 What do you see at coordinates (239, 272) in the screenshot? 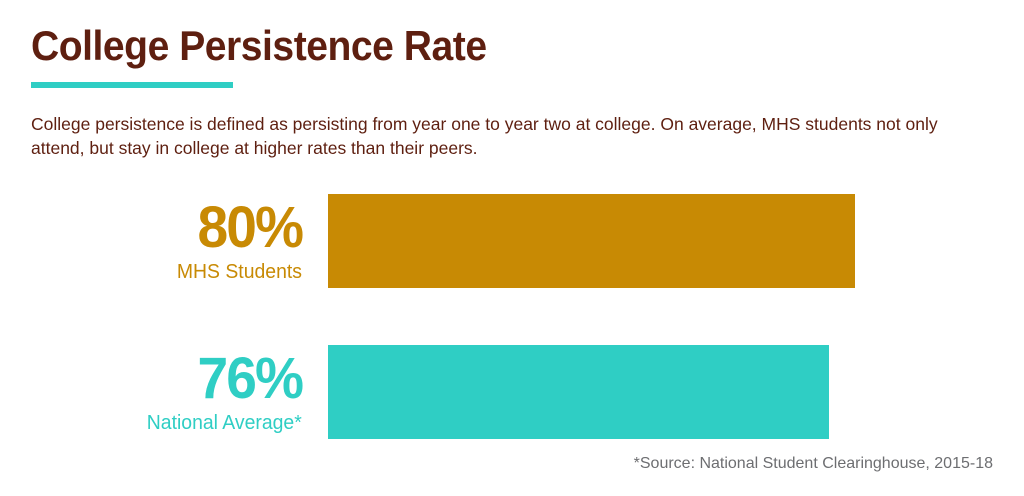
I see `bar-category-label: MHS Students` at bounding box center [239, 272].